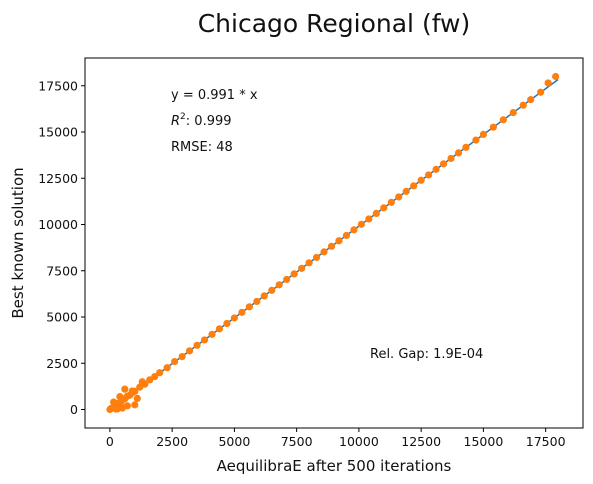 This screenshot has width=593, height=484. I want to click on rmse-annotation: RMSE: 48, so click(202, 147).